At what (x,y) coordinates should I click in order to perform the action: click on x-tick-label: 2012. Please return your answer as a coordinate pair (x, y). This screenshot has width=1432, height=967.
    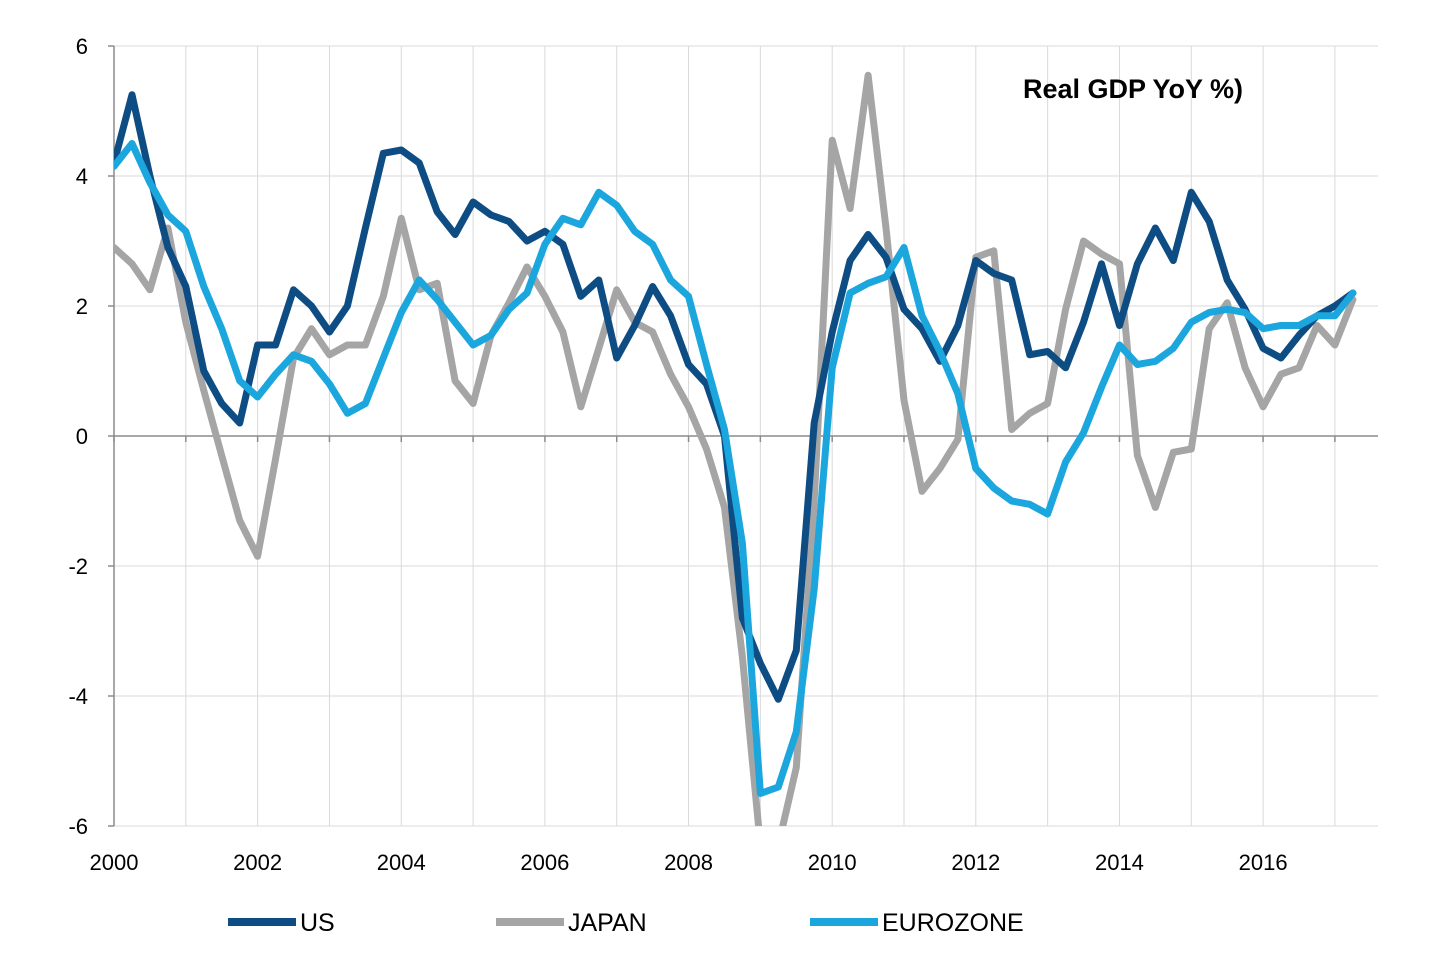
    Looking at the image, I should click on (975, 862).